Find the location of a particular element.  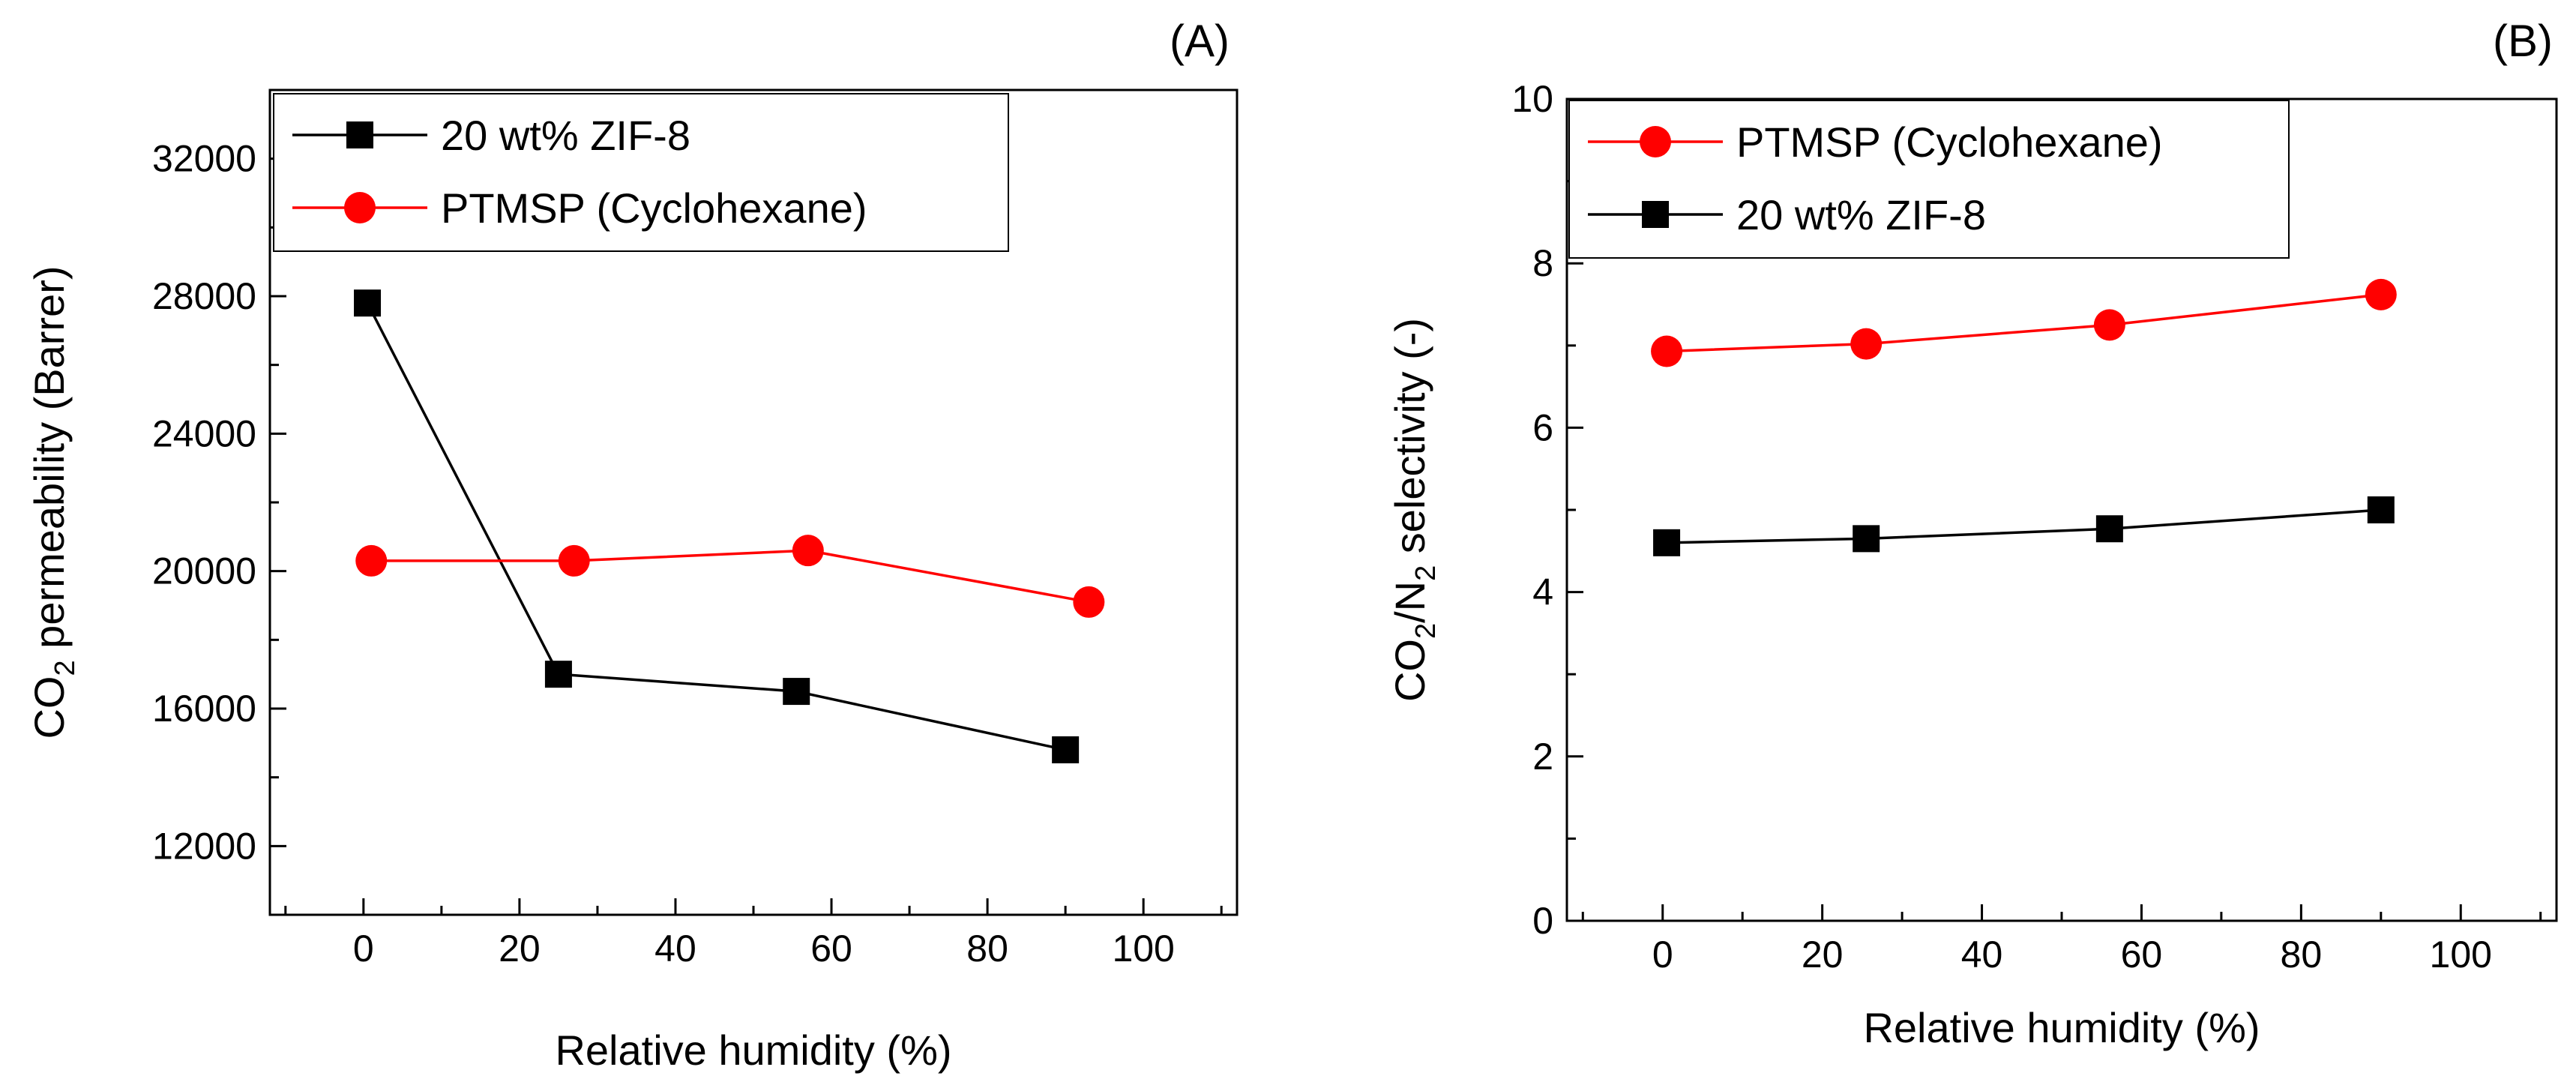

y-tick-label: 12000 is located at coordinates (204, 846).